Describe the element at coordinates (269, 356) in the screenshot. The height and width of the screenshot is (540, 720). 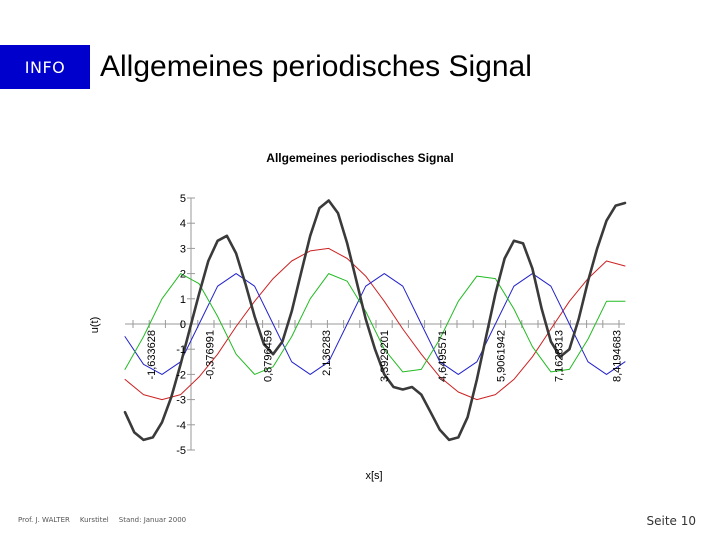
I see `x-tick-label: 0,8796459` at that location.